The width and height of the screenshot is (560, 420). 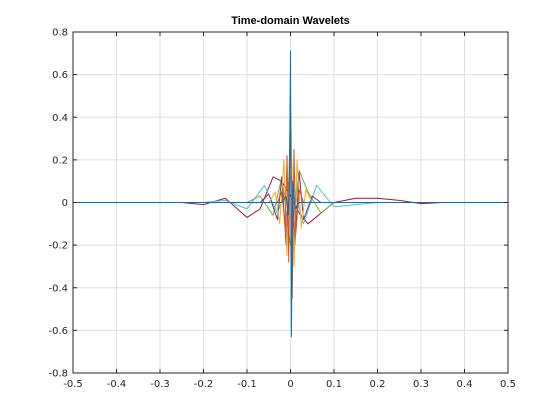 I want to click on x-tick-label: -0.5, so click(x=73, y=384).